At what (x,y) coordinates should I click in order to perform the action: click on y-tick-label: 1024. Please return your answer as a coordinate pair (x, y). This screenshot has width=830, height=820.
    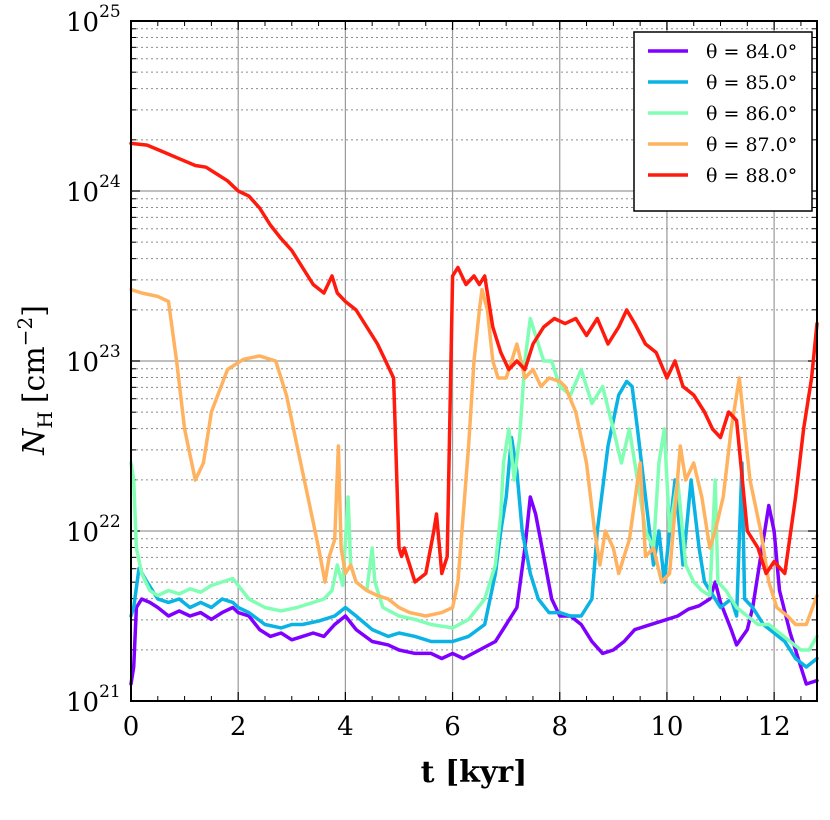
    Looking at the image, I should click on (93, 190).